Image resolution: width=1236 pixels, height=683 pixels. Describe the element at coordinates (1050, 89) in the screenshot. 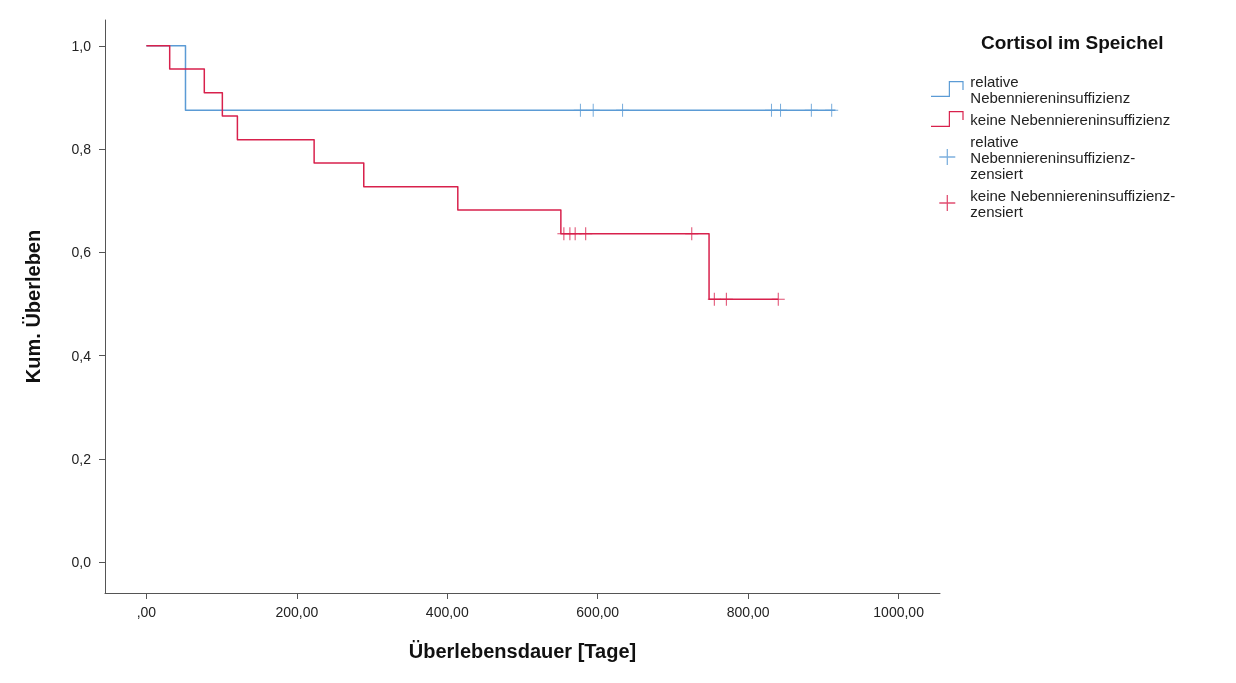

I see `legend-label: relative Nebenniereninsuffizienz` at that location.